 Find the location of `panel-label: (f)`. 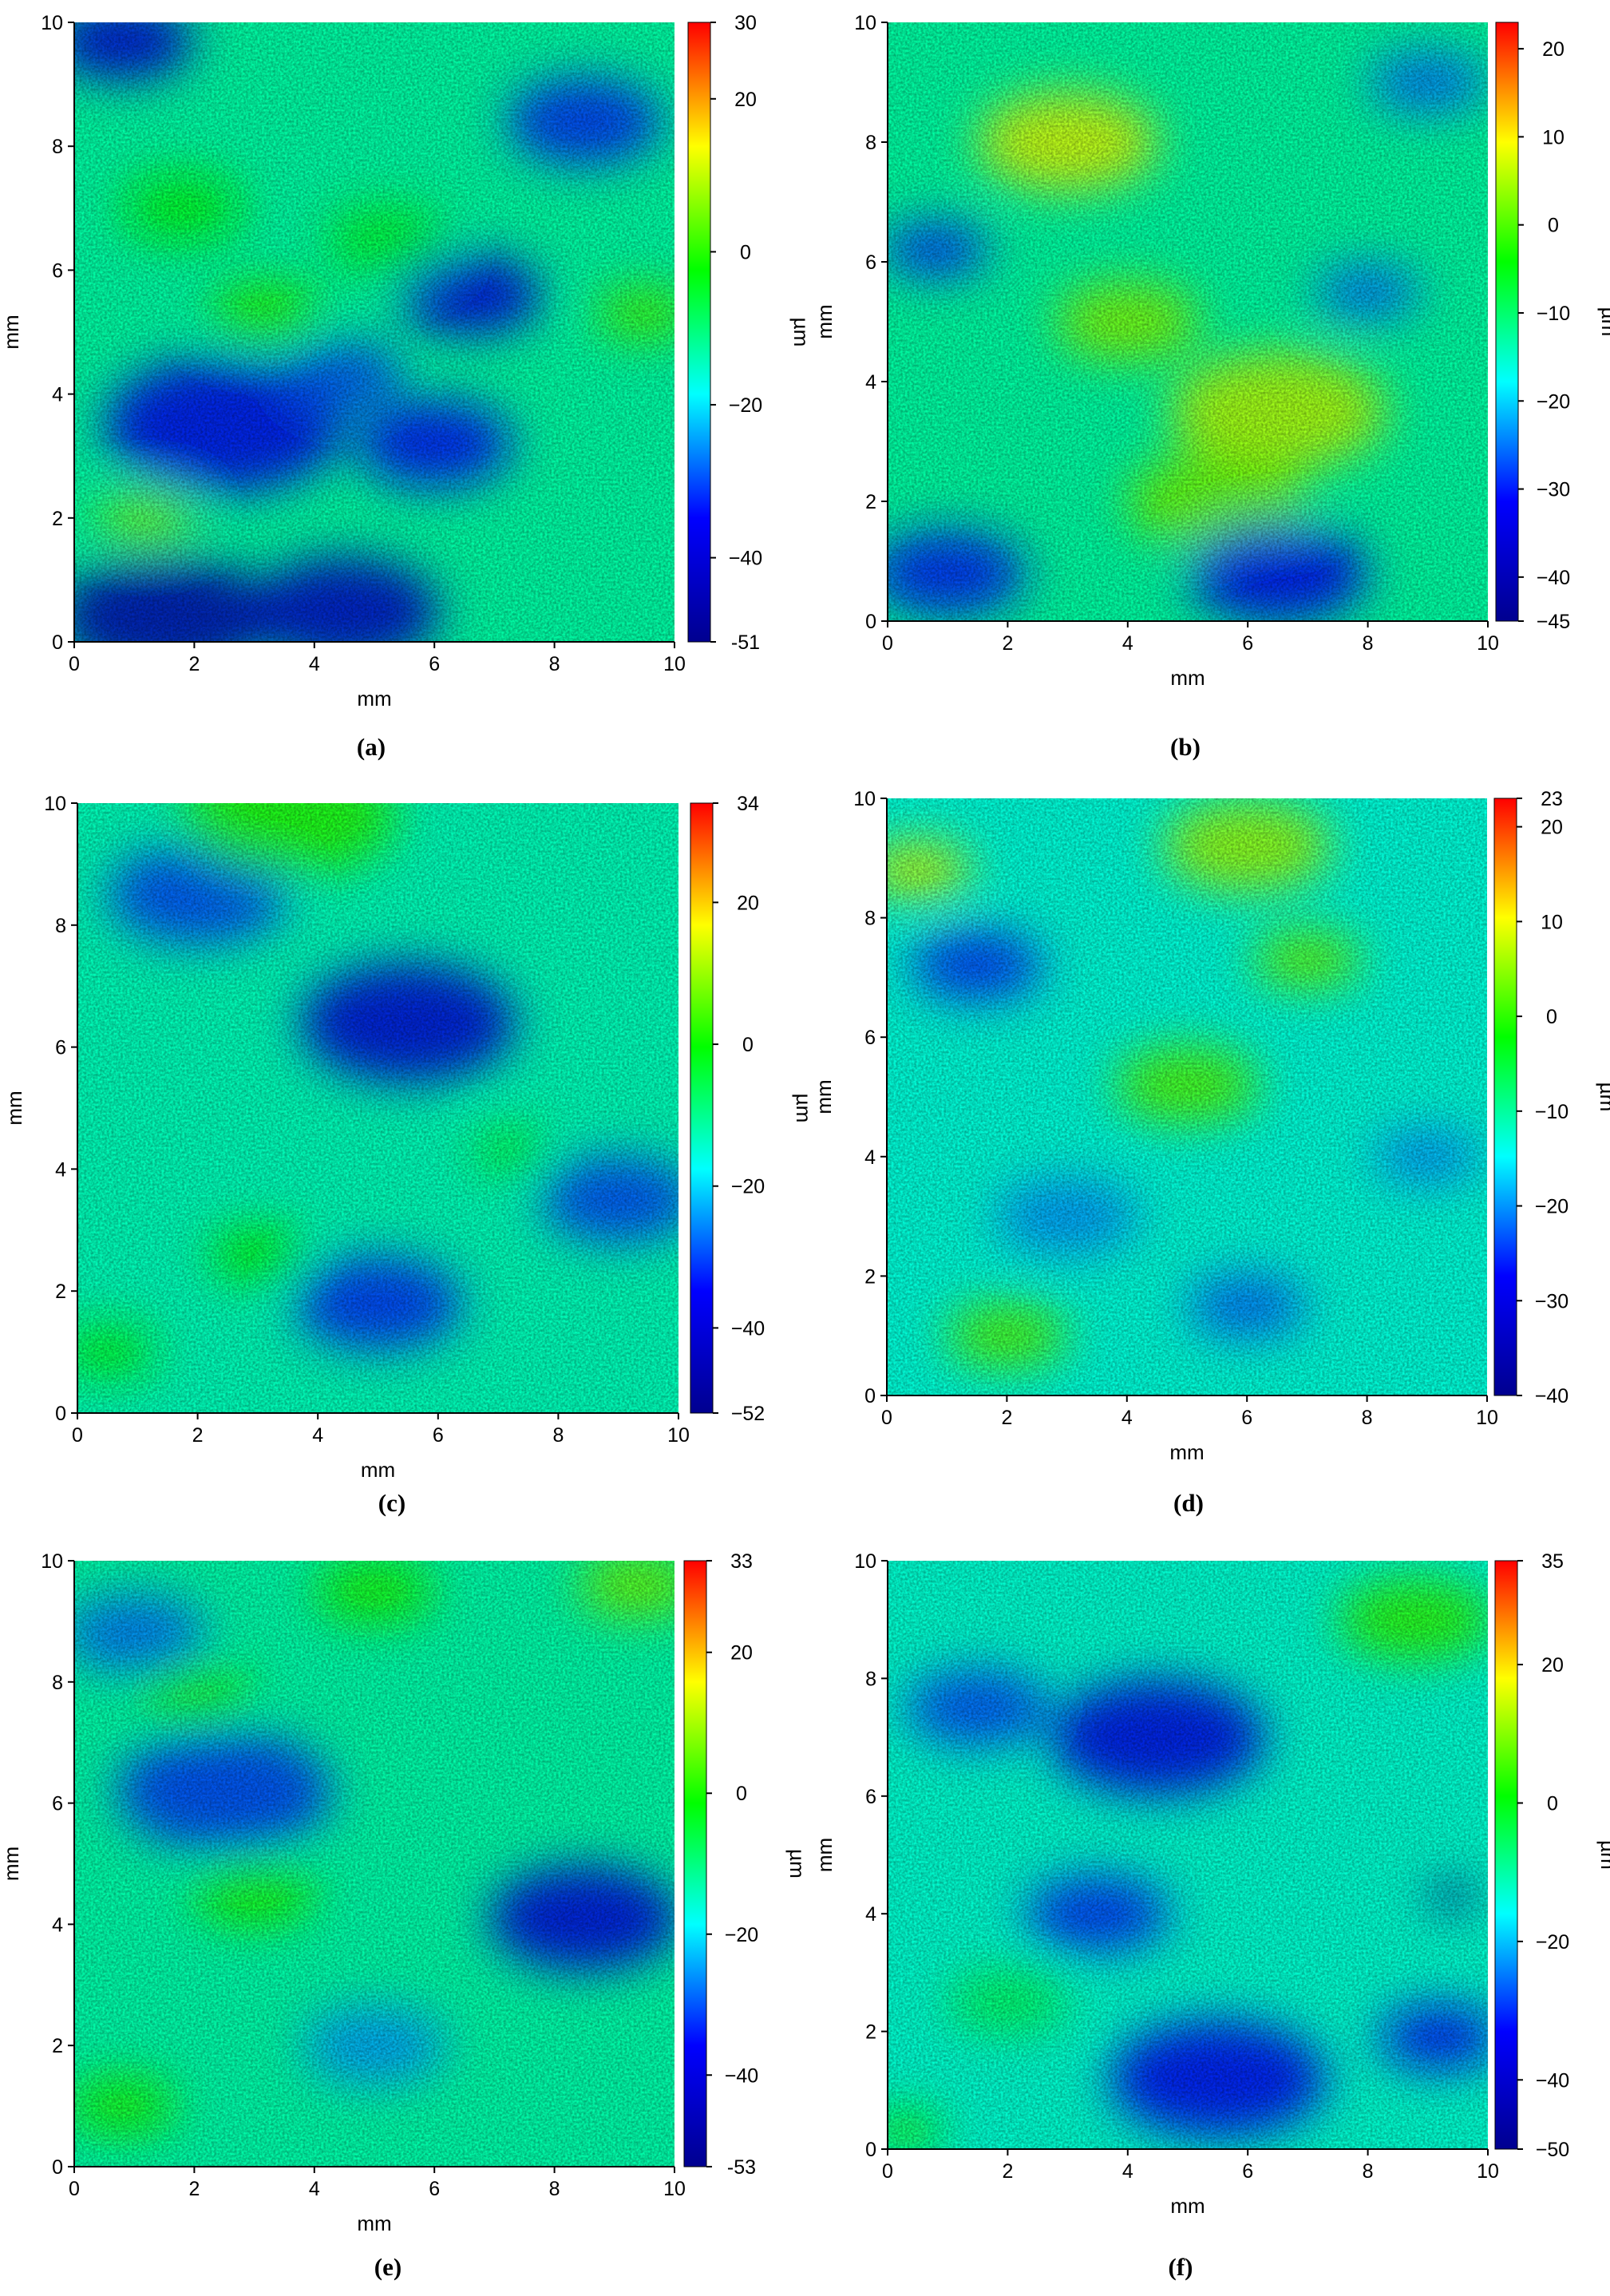

panel-label: (f) is located at coordinates (1181, 2267).